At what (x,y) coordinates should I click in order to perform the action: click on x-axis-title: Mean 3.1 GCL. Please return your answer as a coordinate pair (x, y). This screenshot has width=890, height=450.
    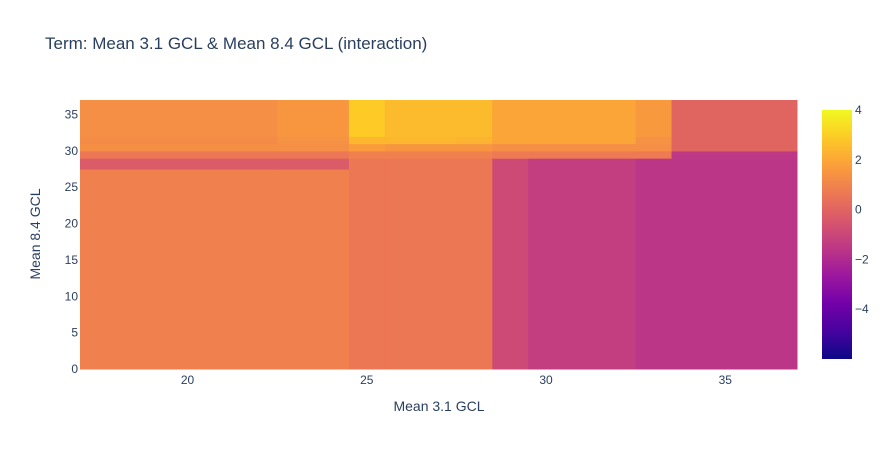
    Looking at the image, I should click on (439, 406).